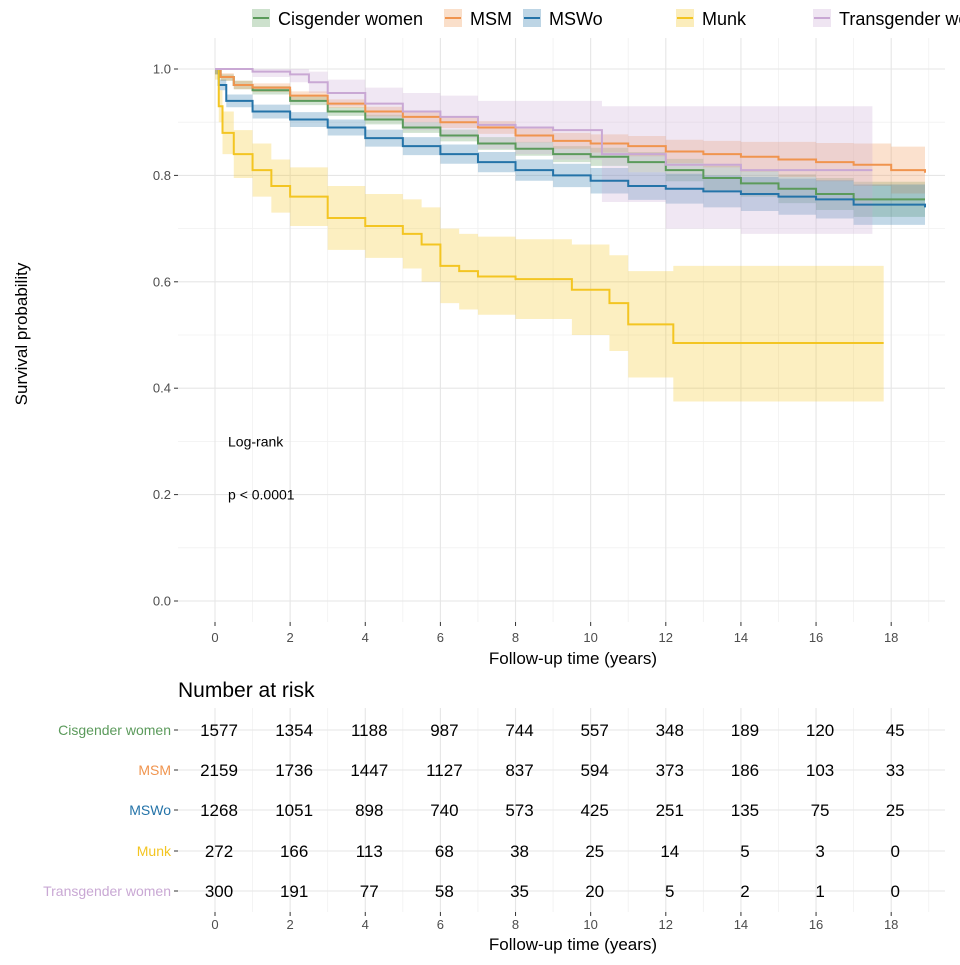 The width and height of the screenshot is (960, 965). Describe the element at coordinates (162, 388) in the screenshot. I see `y-tick-label: 0.4` at that location.